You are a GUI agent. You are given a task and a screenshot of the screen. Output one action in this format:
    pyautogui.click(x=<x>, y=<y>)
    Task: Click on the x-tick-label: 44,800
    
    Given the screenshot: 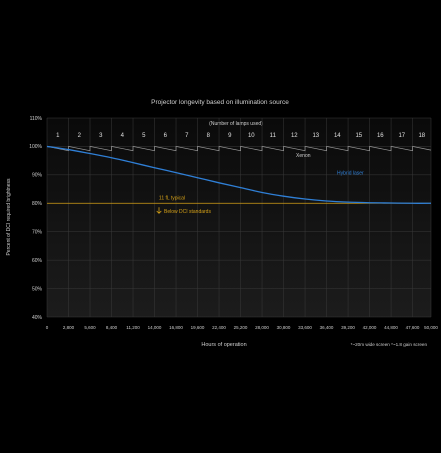 What is the action you would take?
    pyautogui.click(x=391, y=327)
    